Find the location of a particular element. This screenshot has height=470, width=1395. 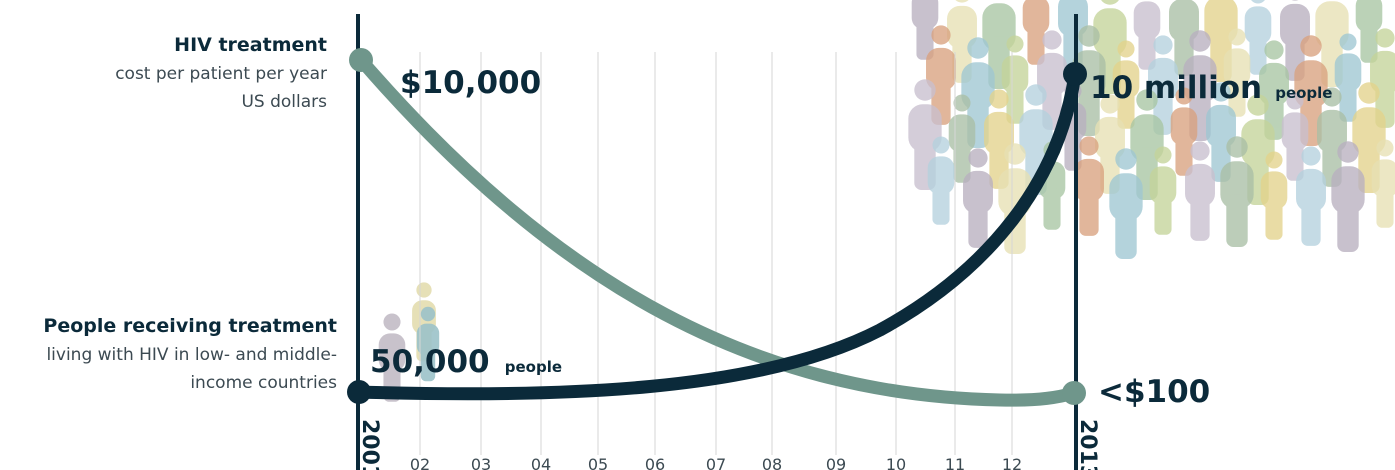

people-legend-line-1: living with HIV in low- and middle- is located at coordinates (191, 355).